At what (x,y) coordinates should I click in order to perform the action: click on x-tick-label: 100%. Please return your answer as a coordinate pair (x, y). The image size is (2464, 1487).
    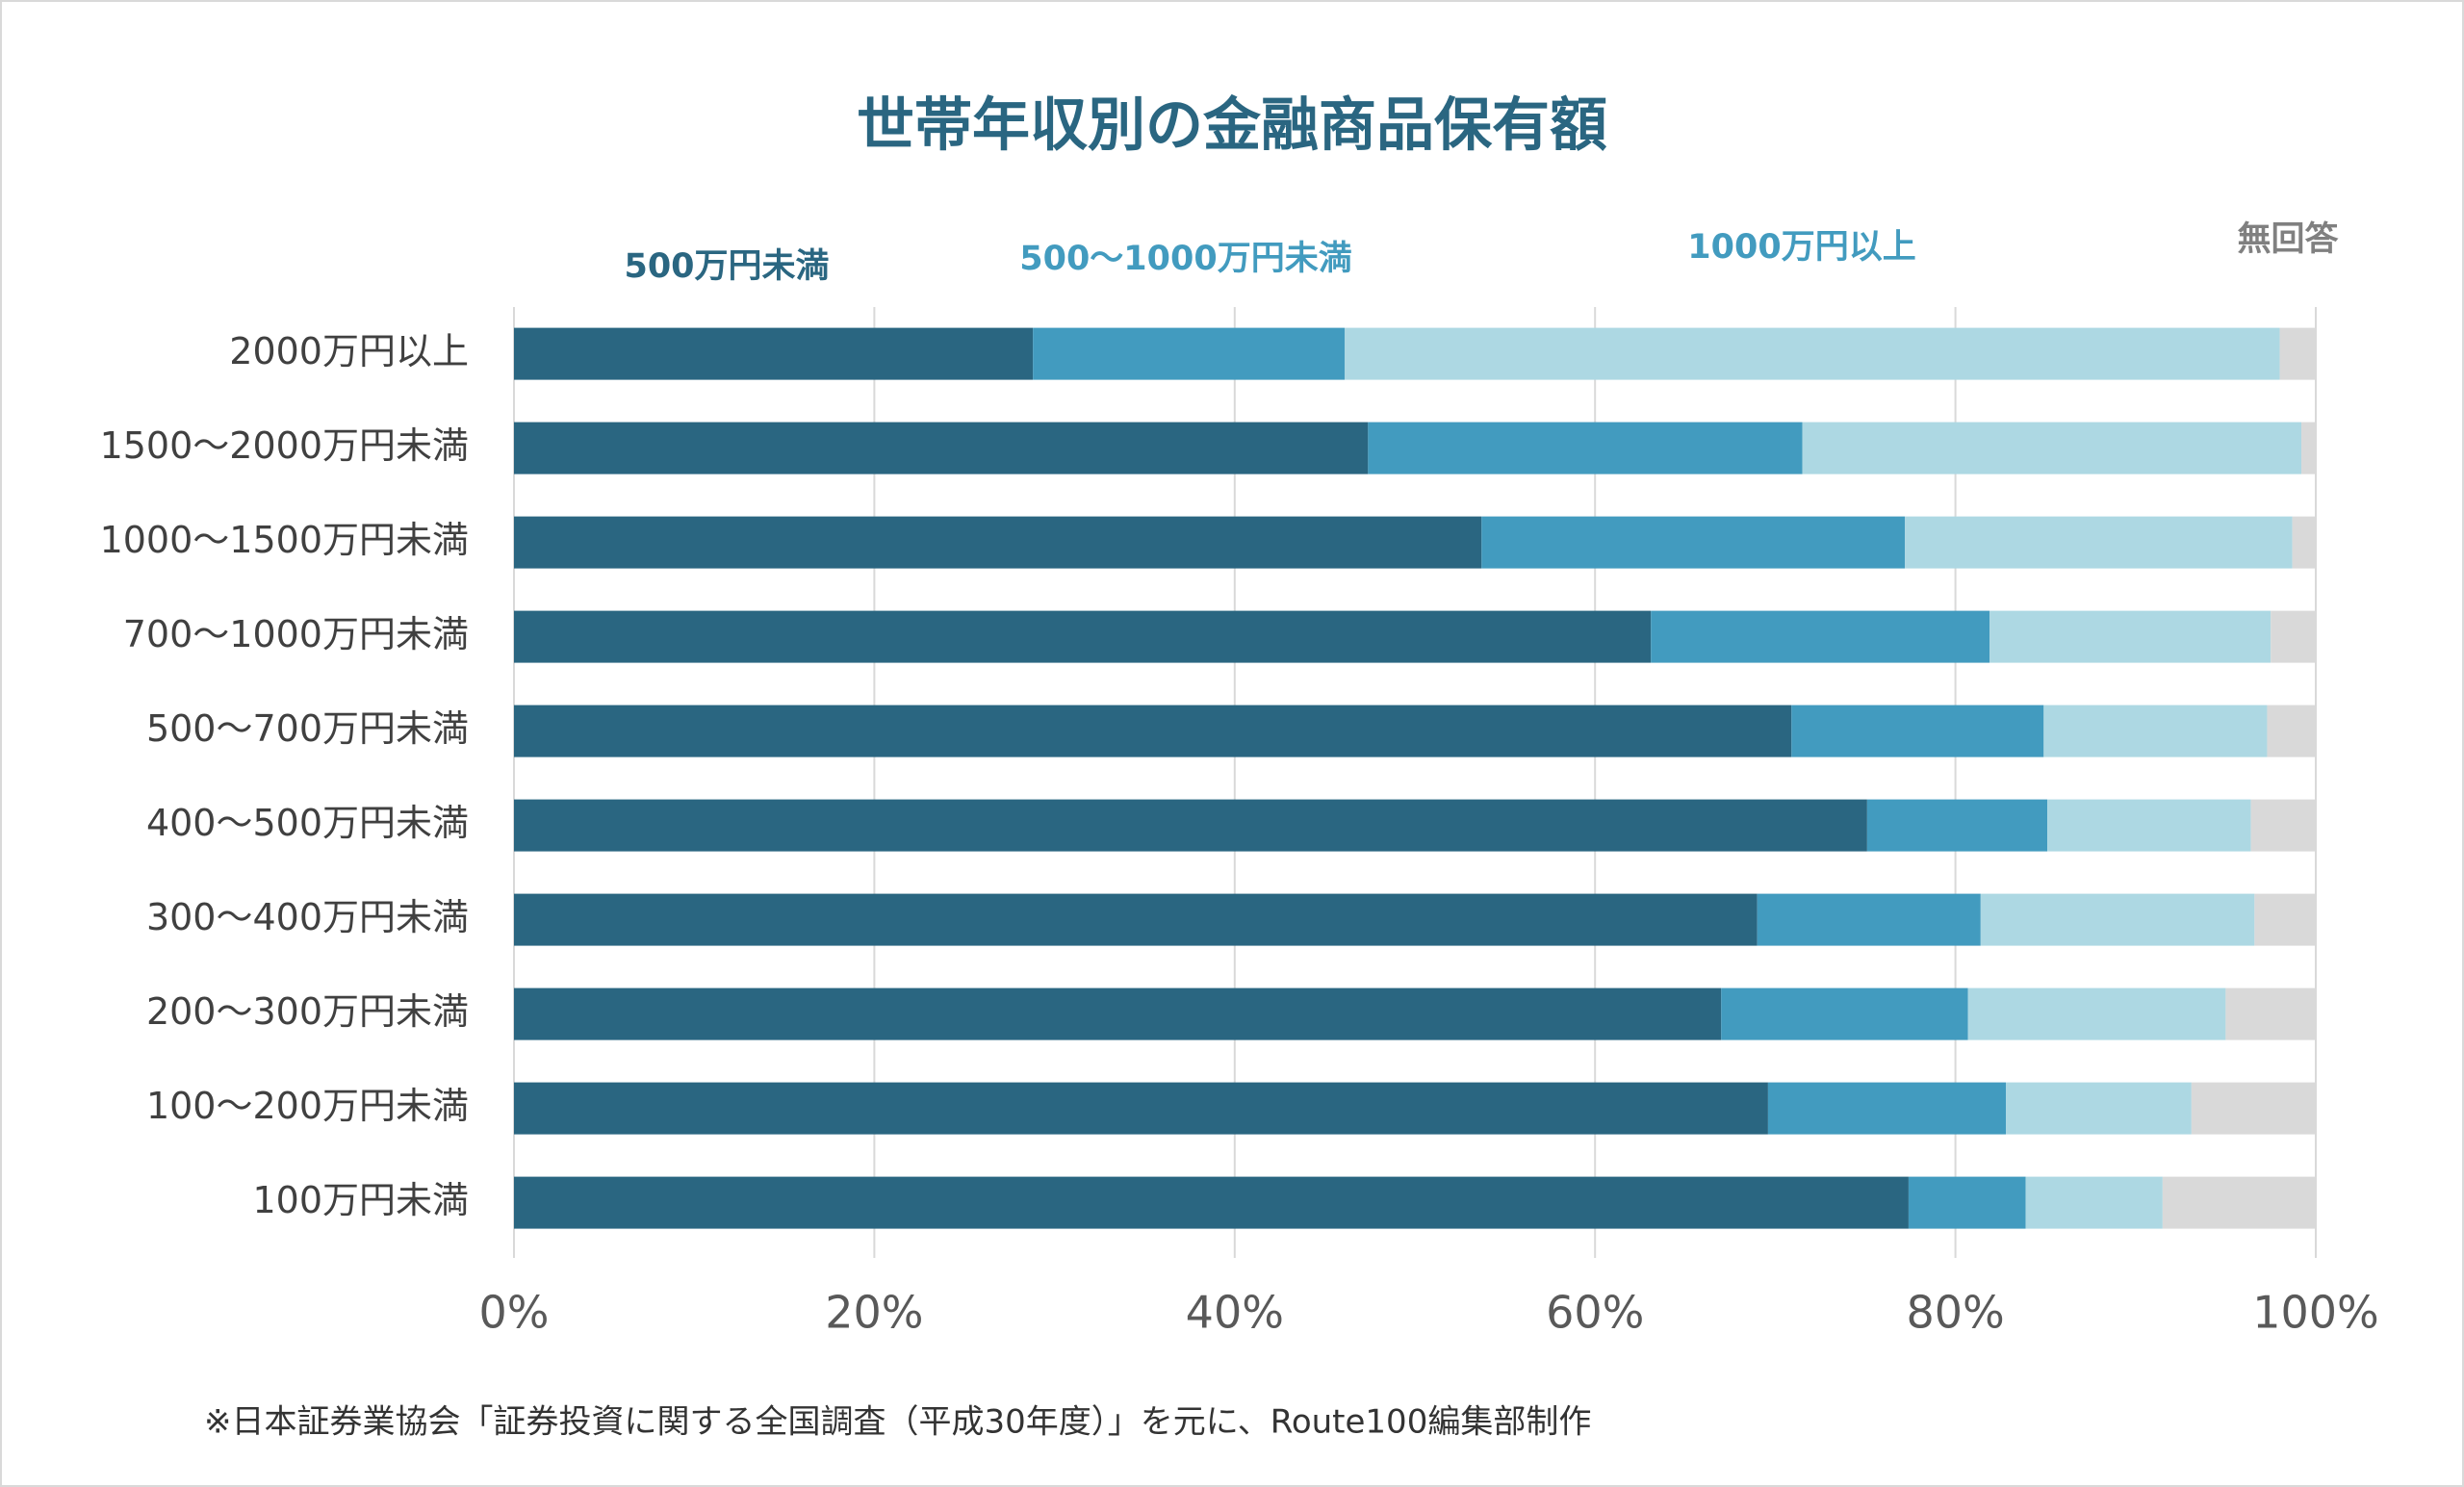
    Looking at the image, I should click on (2315, 1313).